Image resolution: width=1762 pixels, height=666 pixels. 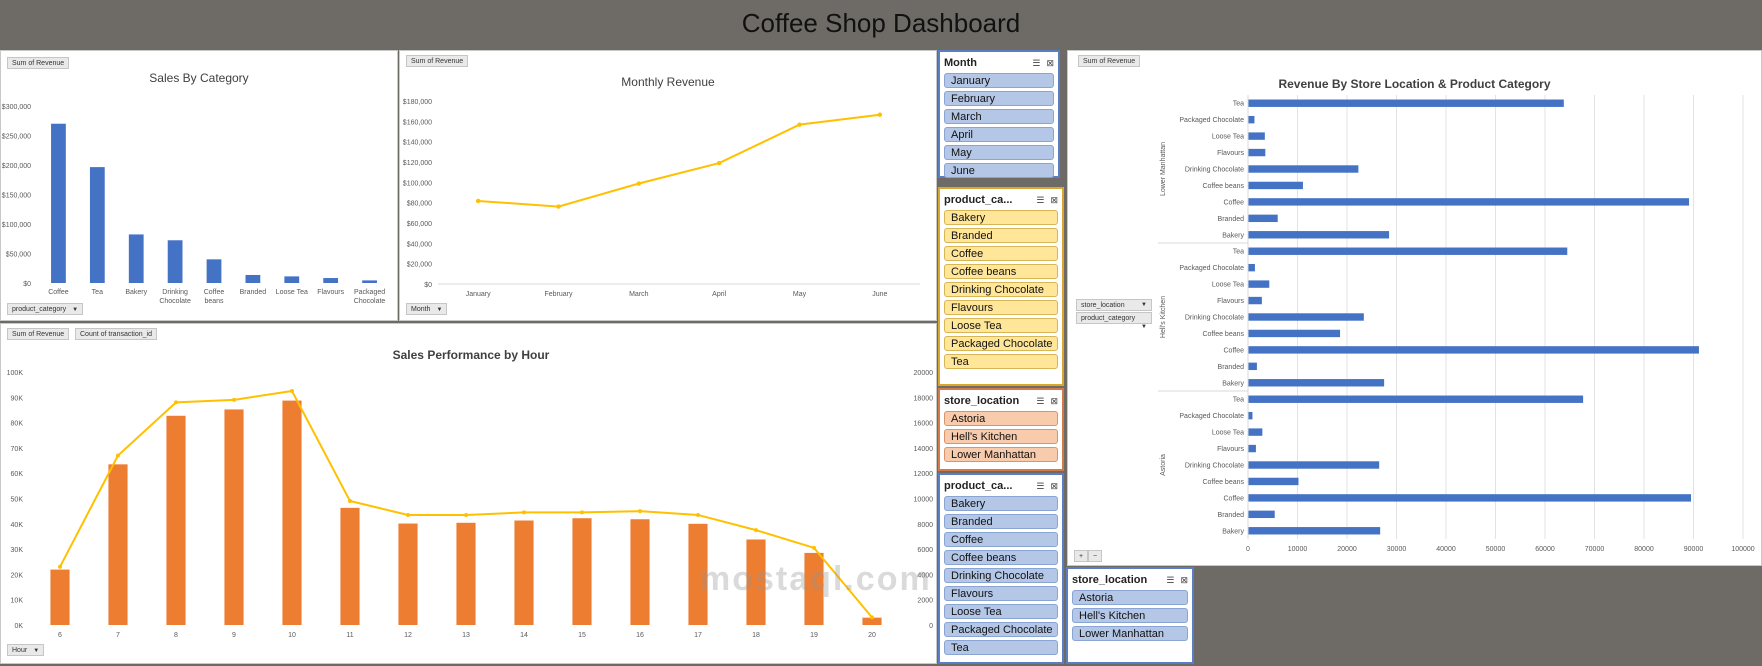 I want to click on y-tick-label-right: 14000, so click(x=924, y=449).